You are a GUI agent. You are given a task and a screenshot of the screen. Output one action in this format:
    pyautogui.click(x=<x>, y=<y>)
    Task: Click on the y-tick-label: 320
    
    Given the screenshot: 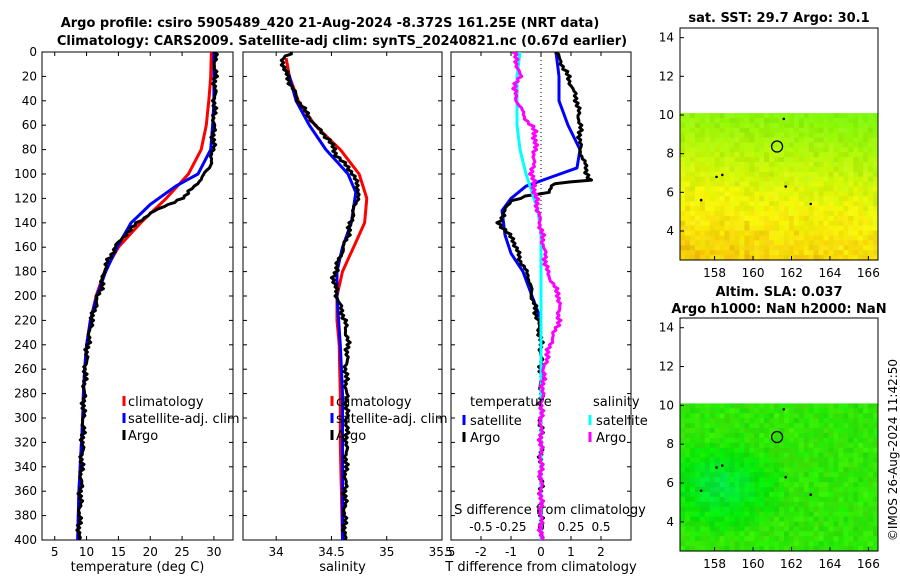 What is the action you would take?
    pyautogui.click(x=25, y=442)
    